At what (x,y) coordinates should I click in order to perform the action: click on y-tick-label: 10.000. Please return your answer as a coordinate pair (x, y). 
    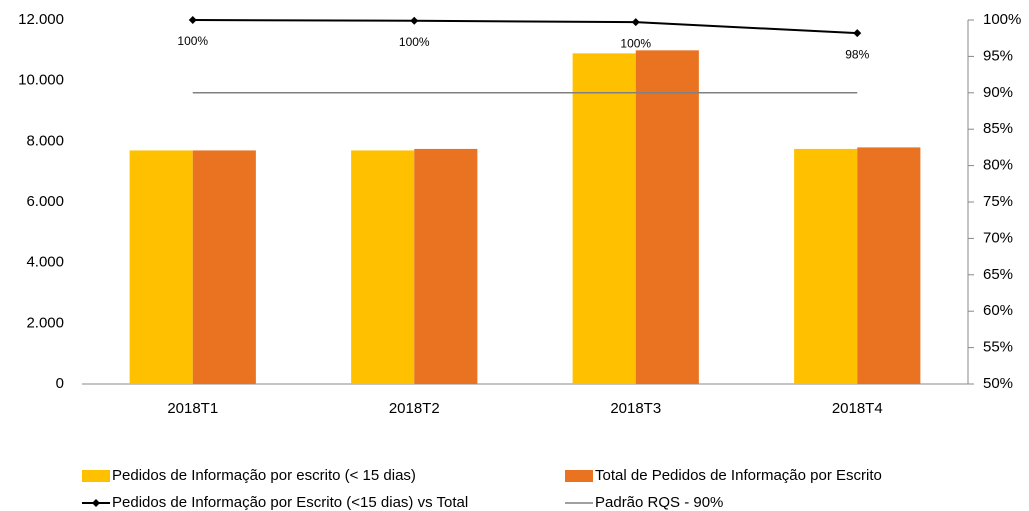
    Looking at the image, I should click on (41, 80).